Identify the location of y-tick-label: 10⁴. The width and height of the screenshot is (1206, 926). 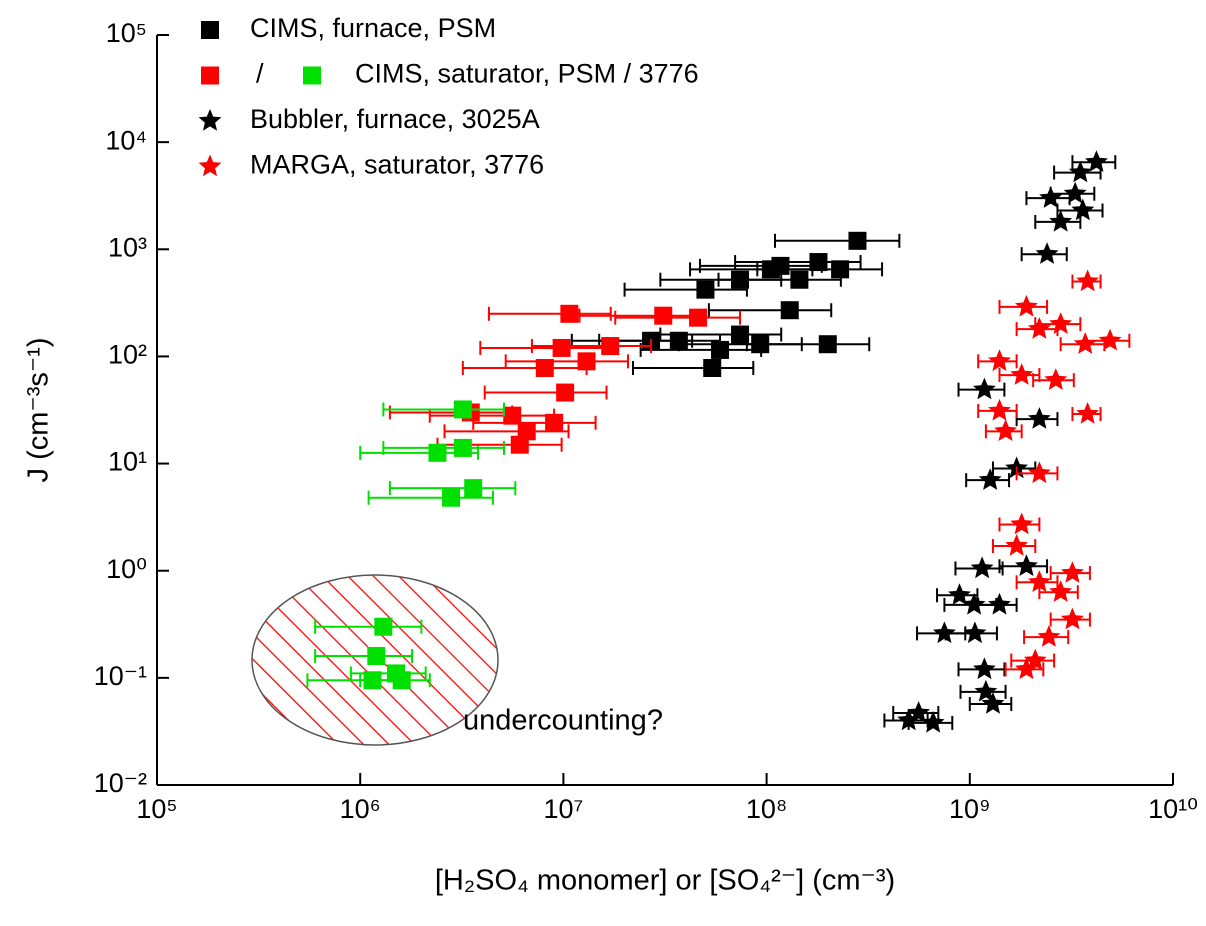
(126, 140).